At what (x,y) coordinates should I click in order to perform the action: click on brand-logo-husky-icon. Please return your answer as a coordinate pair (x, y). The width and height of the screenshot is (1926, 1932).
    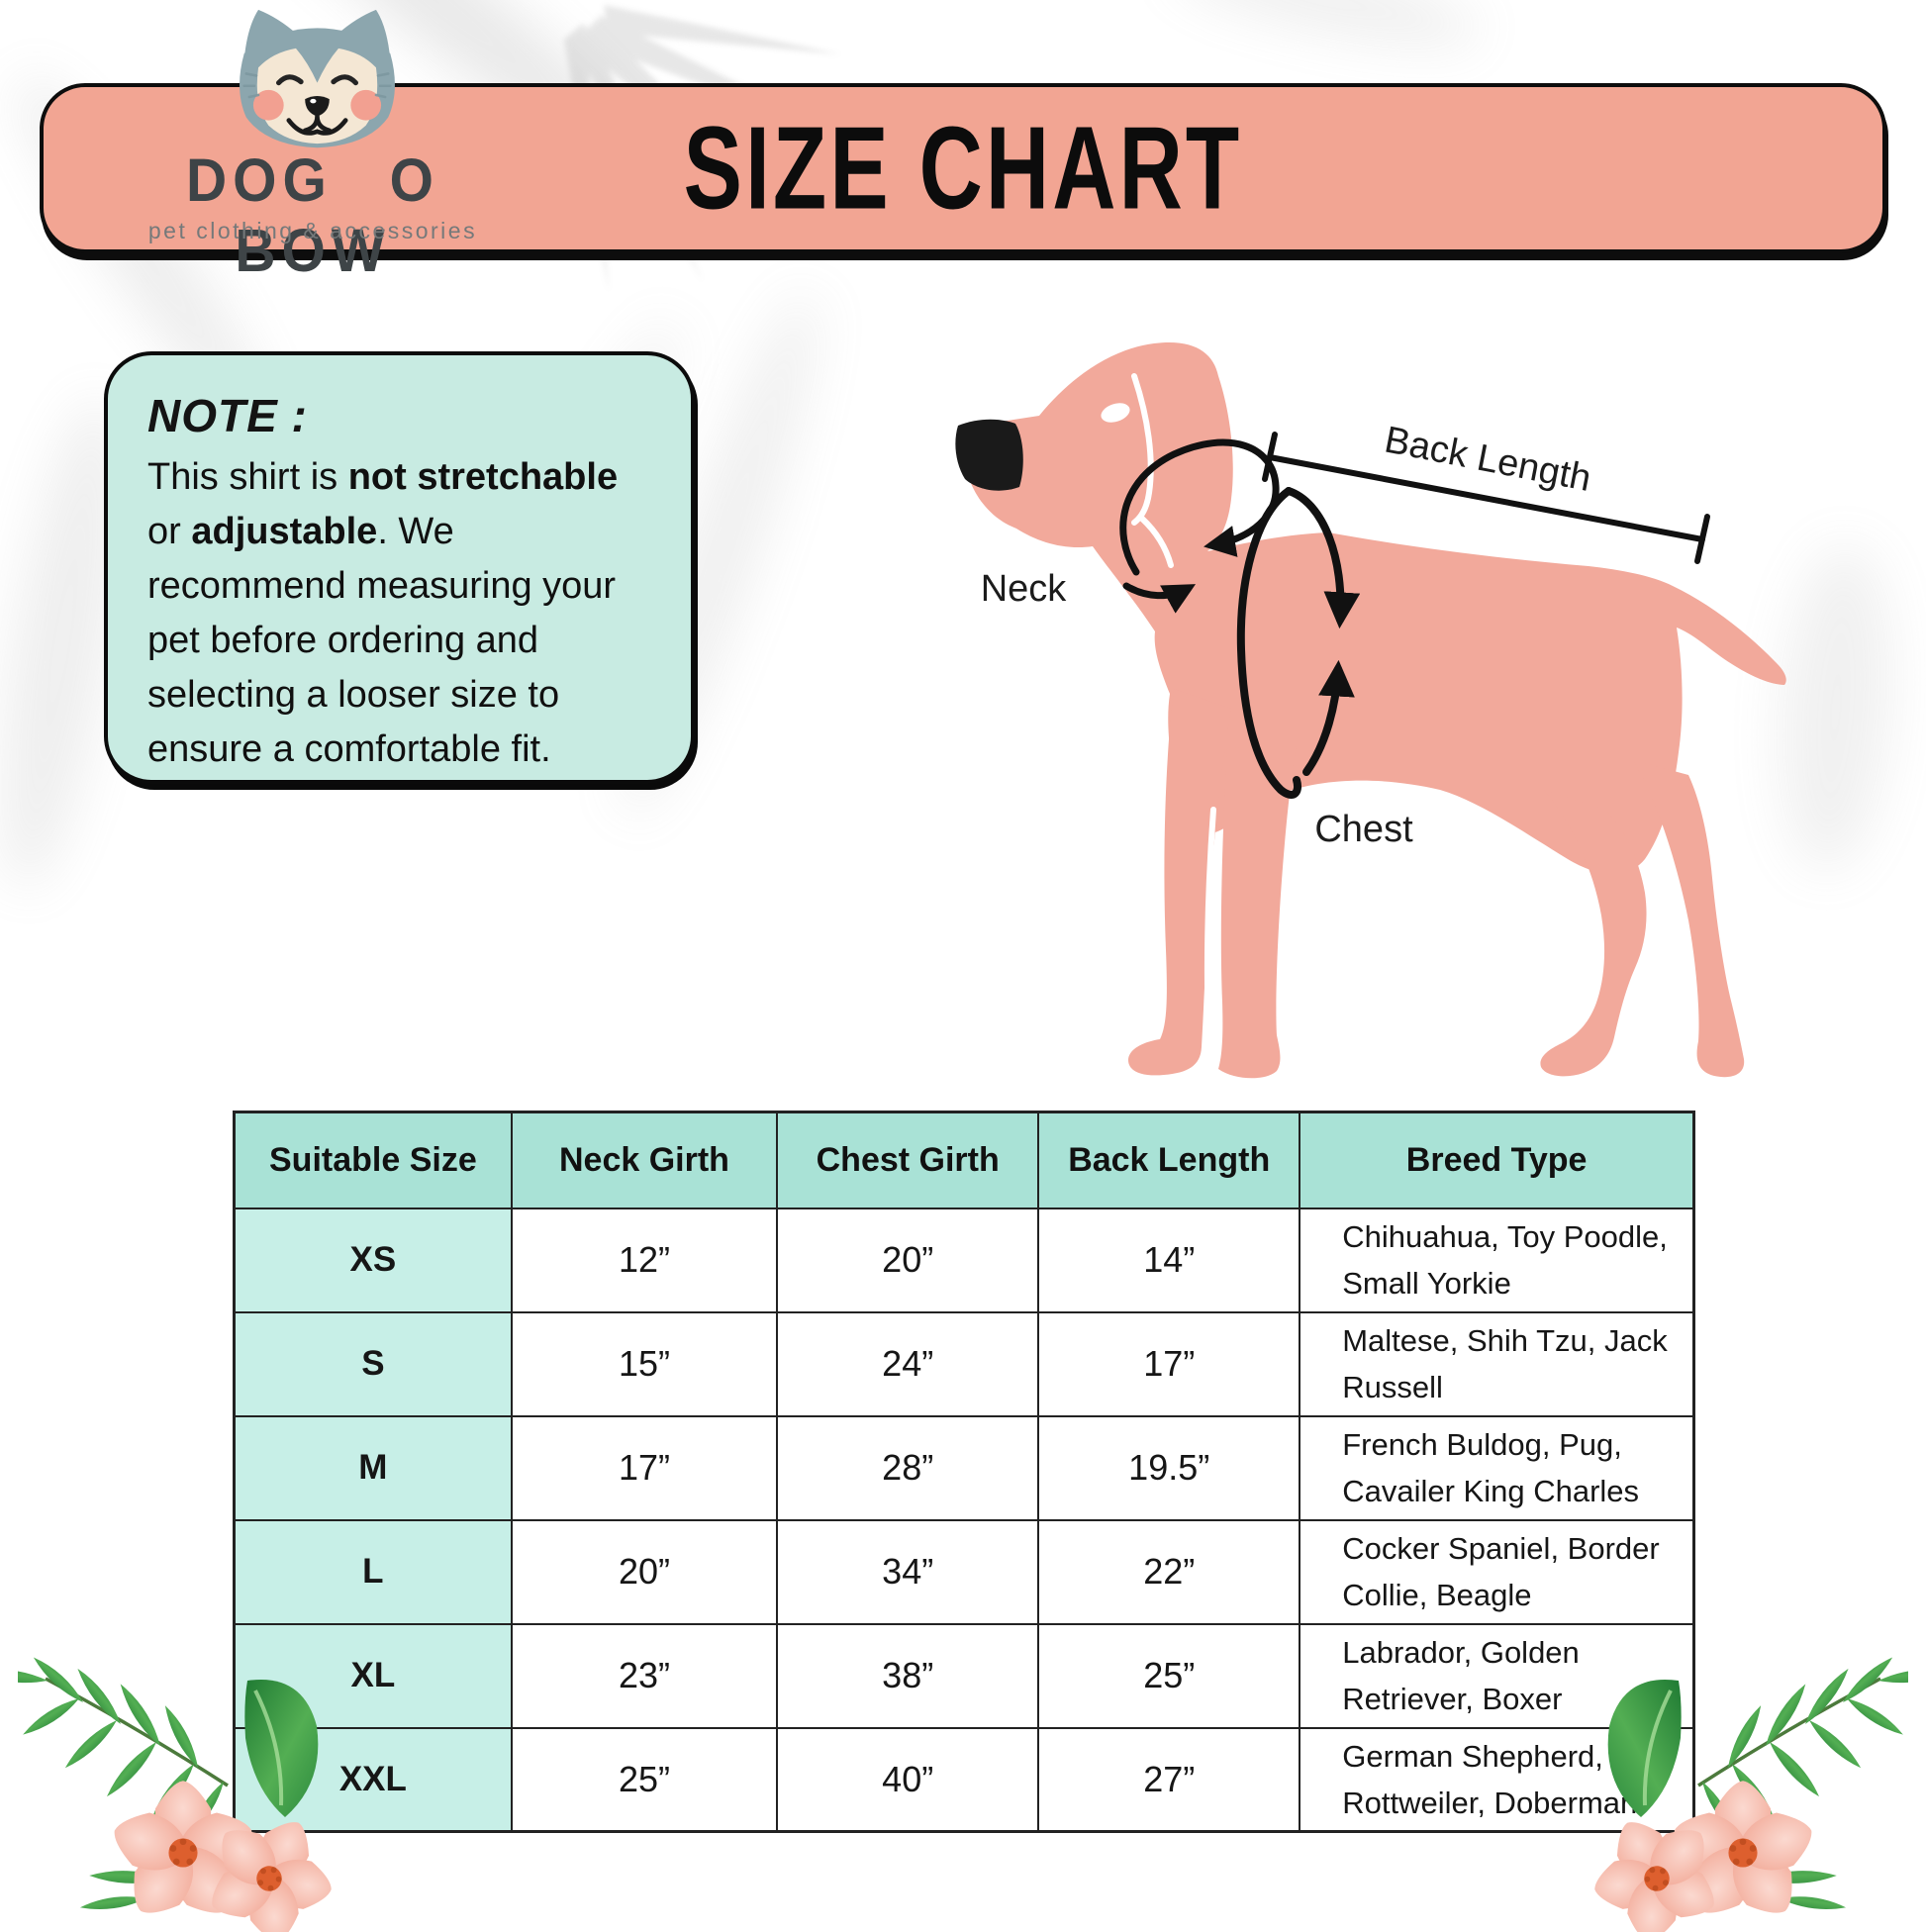
    Looking at the image, I should click on (317, 78).